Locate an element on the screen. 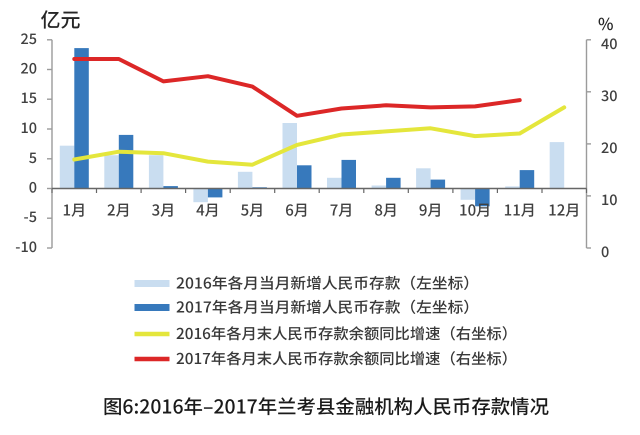 Image resolution: width=640 pixels, height=435 pixels. svg-text: 2016年各月当月新增人民币存款（左坐标） is located at coordinates (327, 283).